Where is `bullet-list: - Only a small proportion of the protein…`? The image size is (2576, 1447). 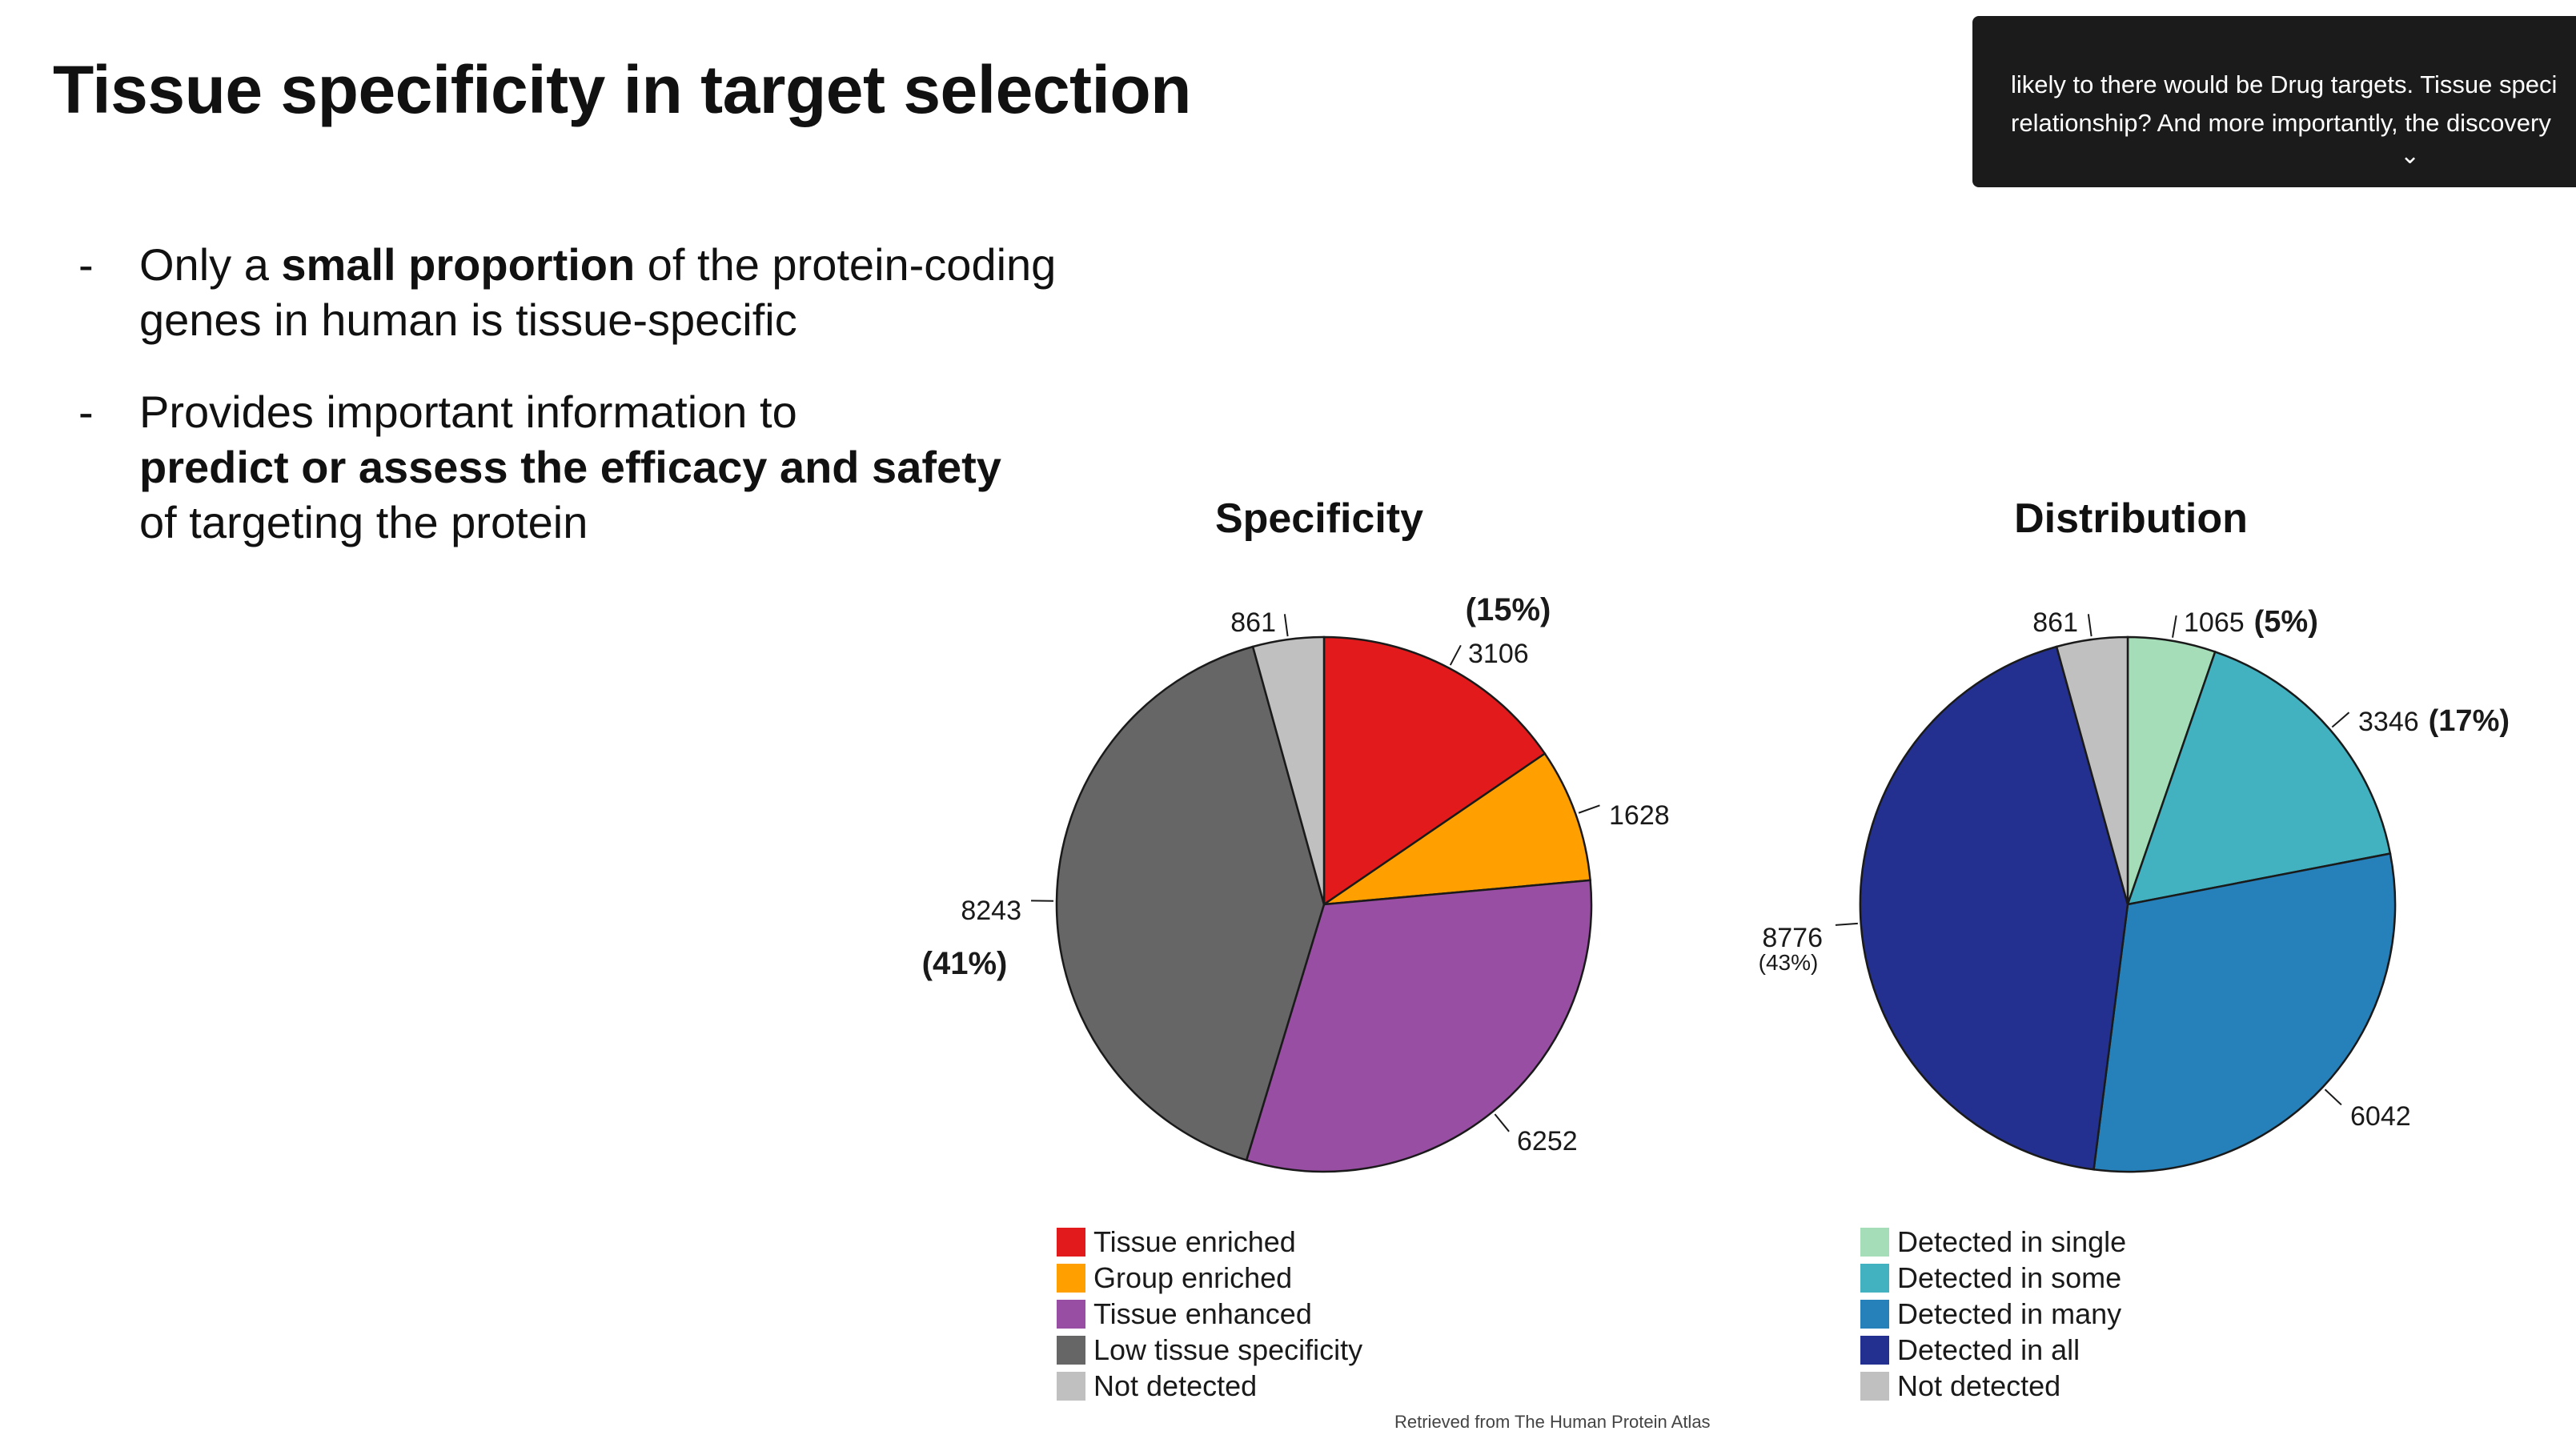
bullet-list: - Only a small proportion of the protein… is located at coordinates (598, 412).